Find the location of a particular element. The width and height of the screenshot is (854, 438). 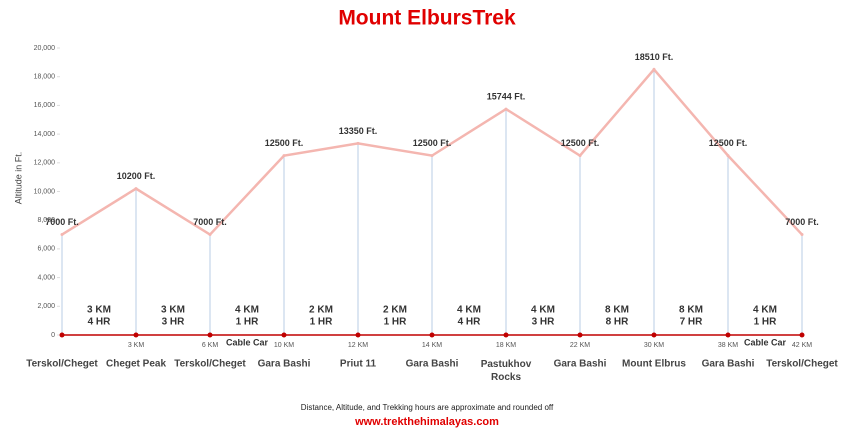

y-tick-label: 10,000 is located at coordinates (45, 191).